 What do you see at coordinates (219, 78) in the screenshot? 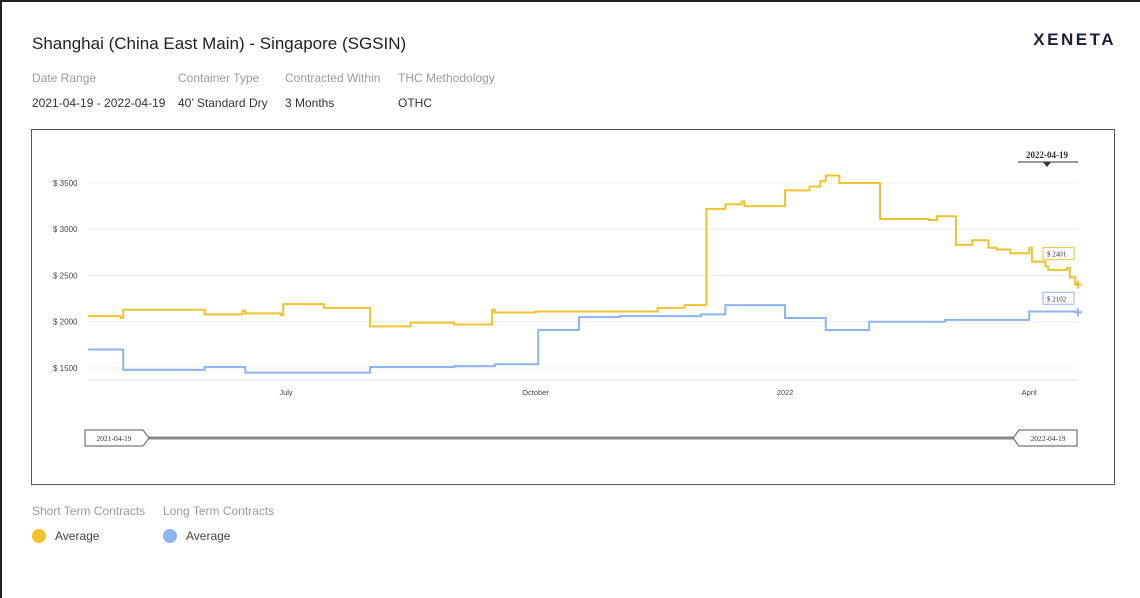
I see `container-type-label: Container Type` at bounding box center [219, 78].